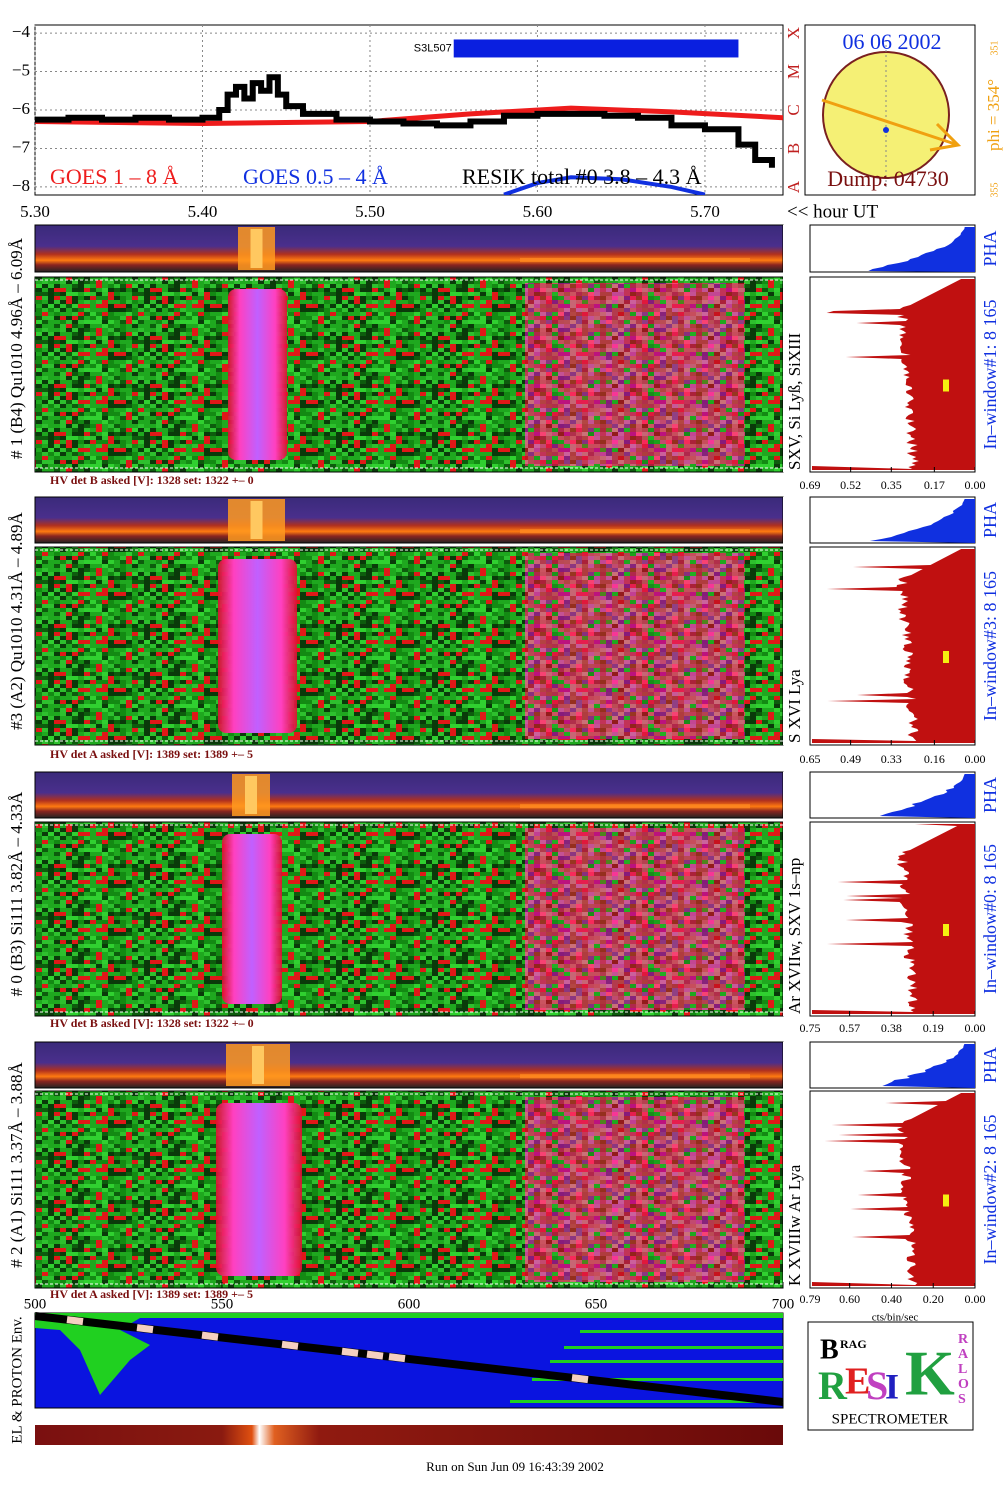  What do you see at coordinates (891, 485) in the screenshot?
I see `pha-tick-label: 0.35` at bounding box center [891, 485].